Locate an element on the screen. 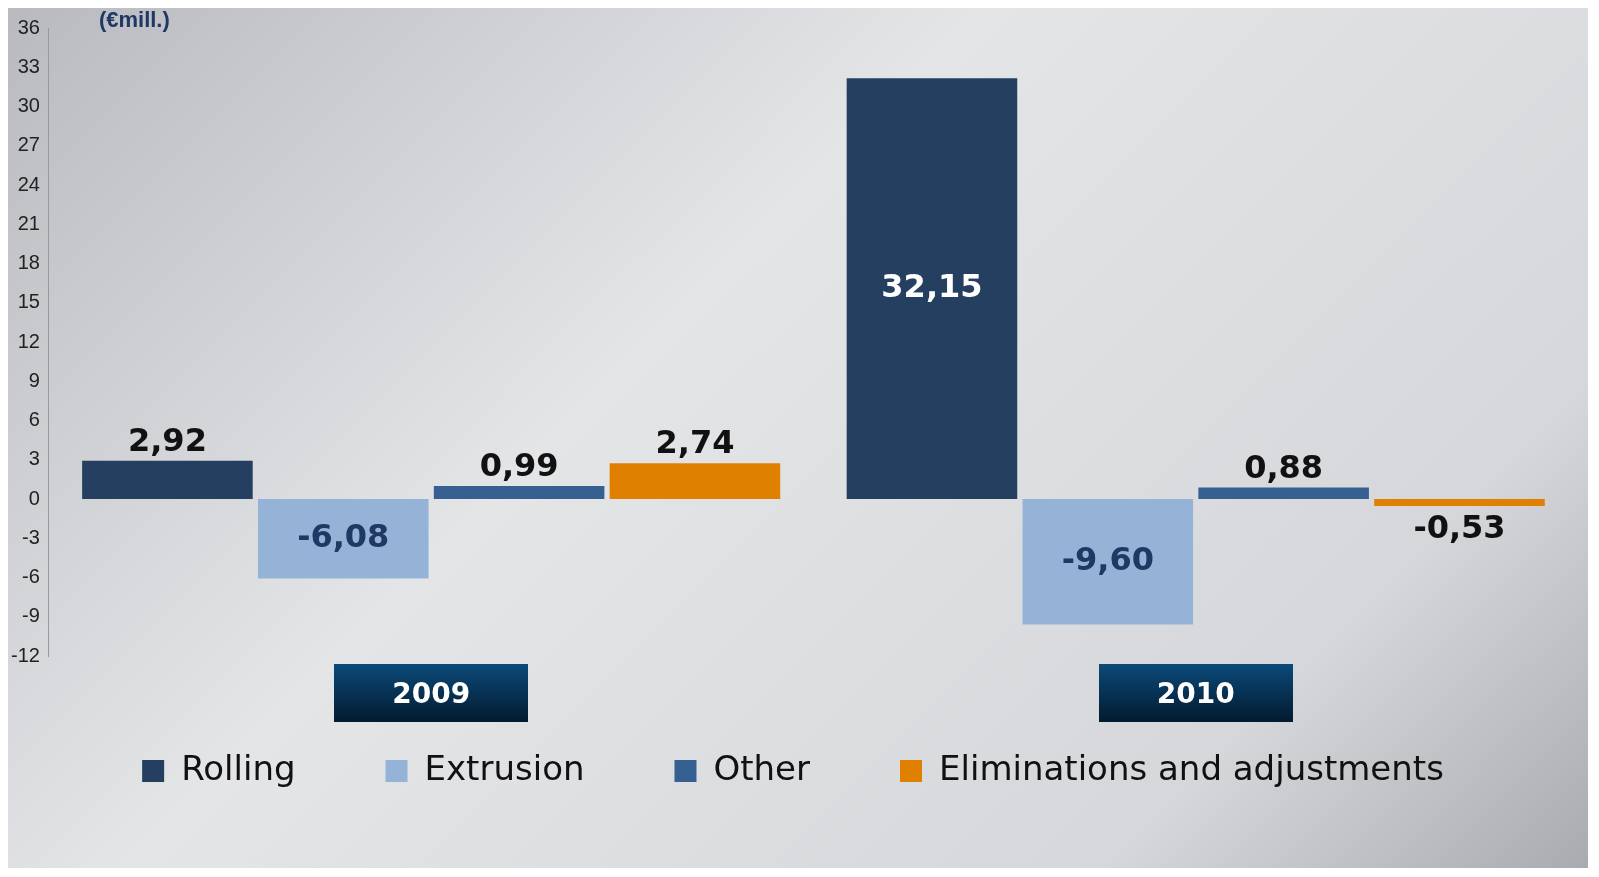 This screenshot has height=877, width=1599. legend-label: Other is located at coordinates (762, 767).